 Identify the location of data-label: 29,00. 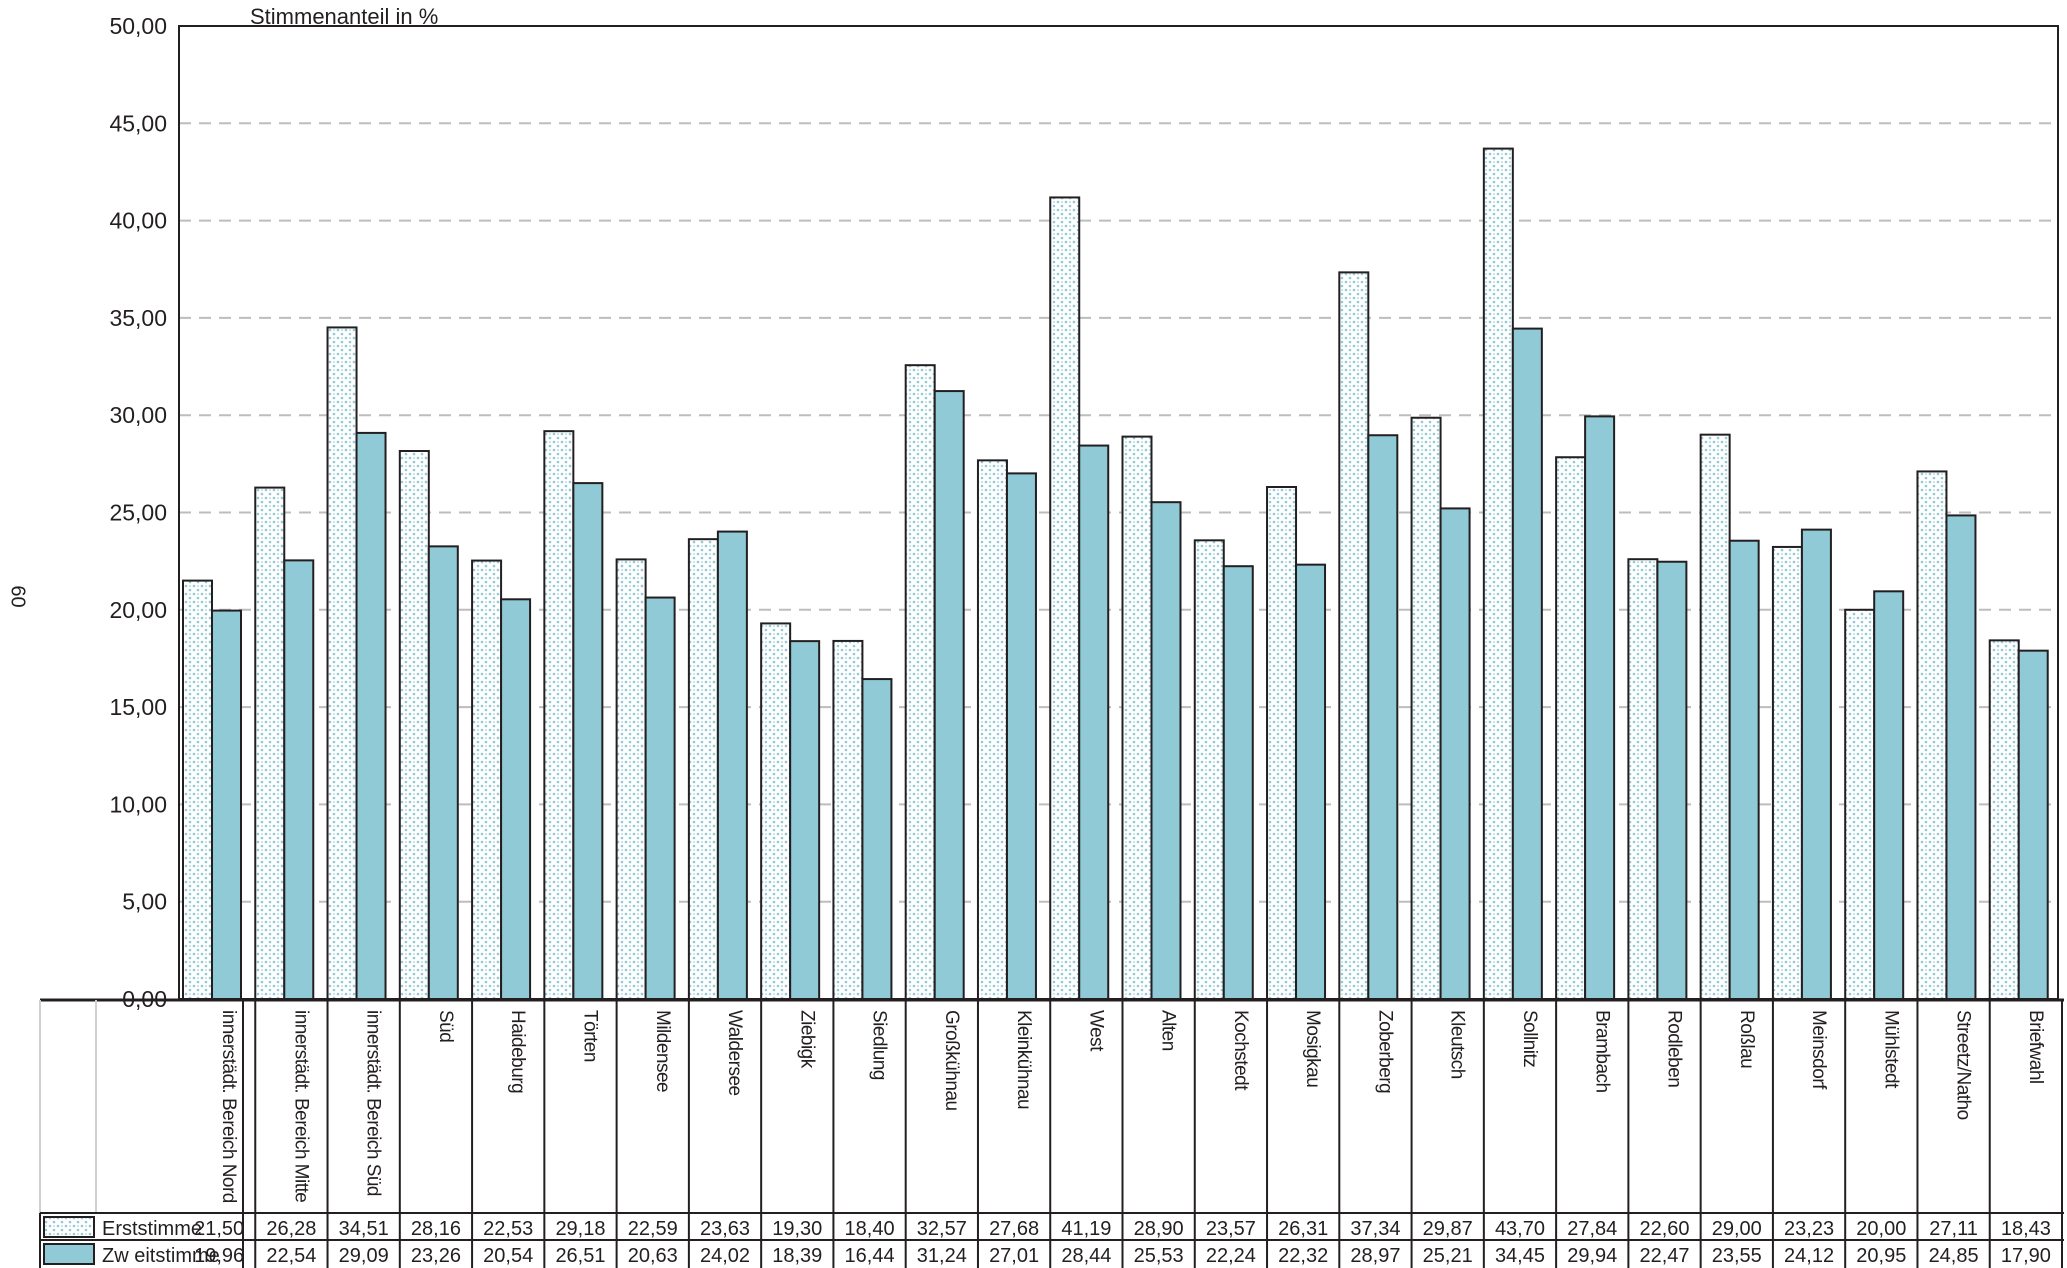
(1737, 1229).